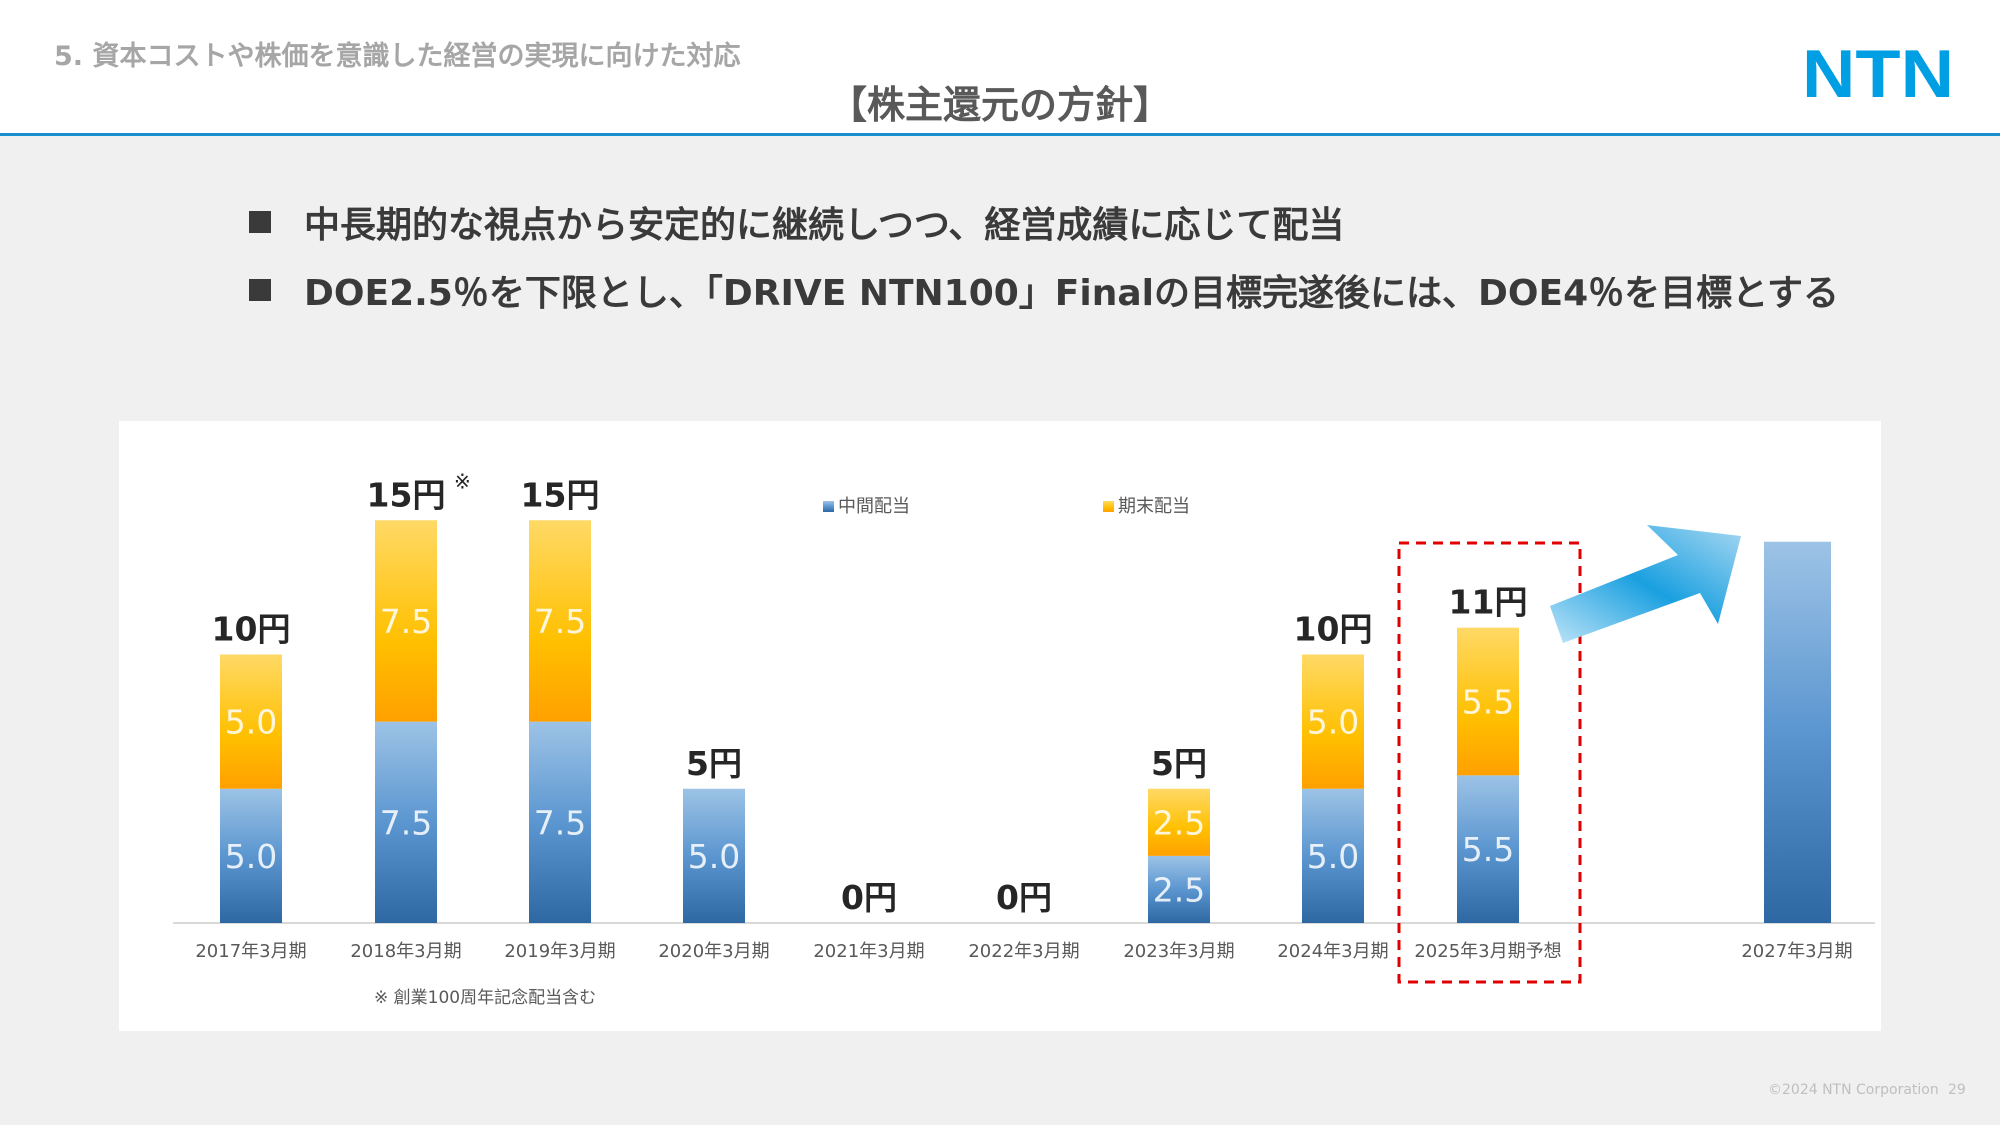 Image resolution: width=2000 pixels, height=1125 pixels. What do you see at coordinates (868, 951) in the screenshot?
I see `category-label: 2021年3月期` at bounding box center [868, 951].